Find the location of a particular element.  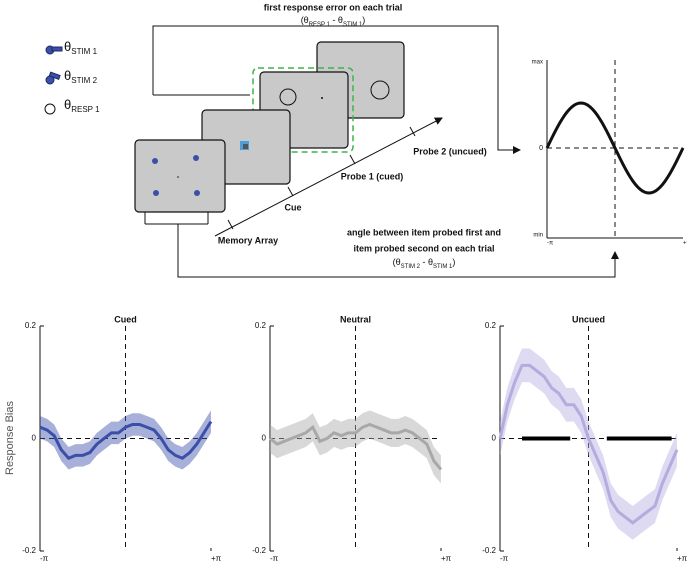

formula: (θRESP 1 - θSTIM 1) is located at coordinates (333, 21).